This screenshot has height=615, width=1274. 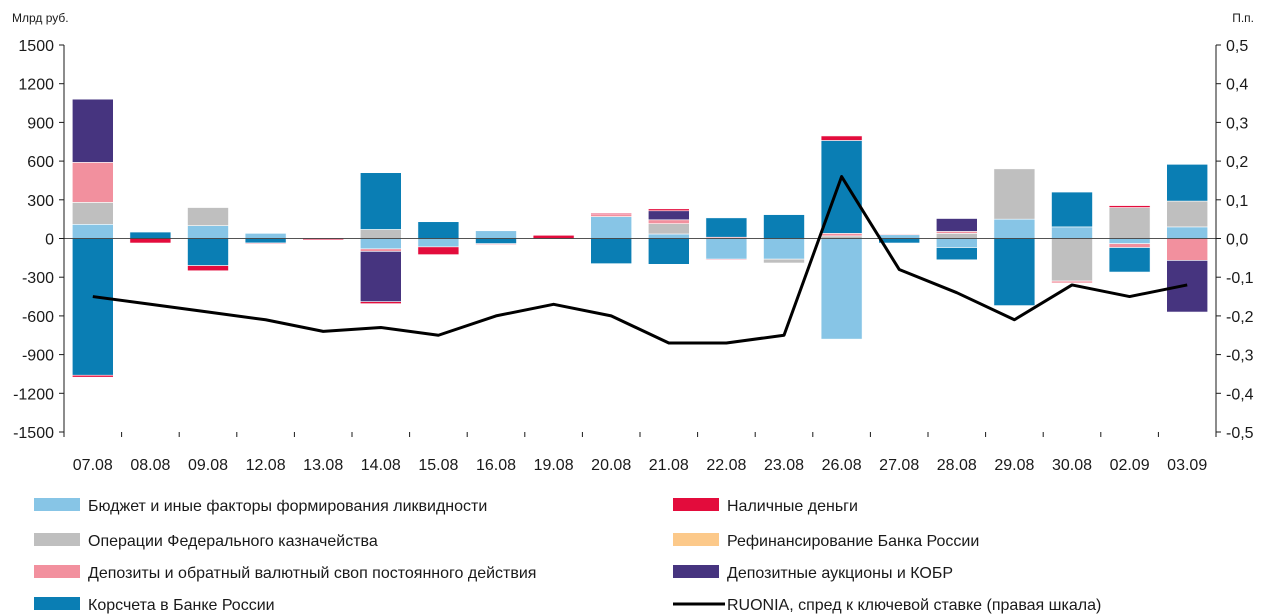 I want to click on x-axis-tick-label: 14.08, so click(x=381, y=465).